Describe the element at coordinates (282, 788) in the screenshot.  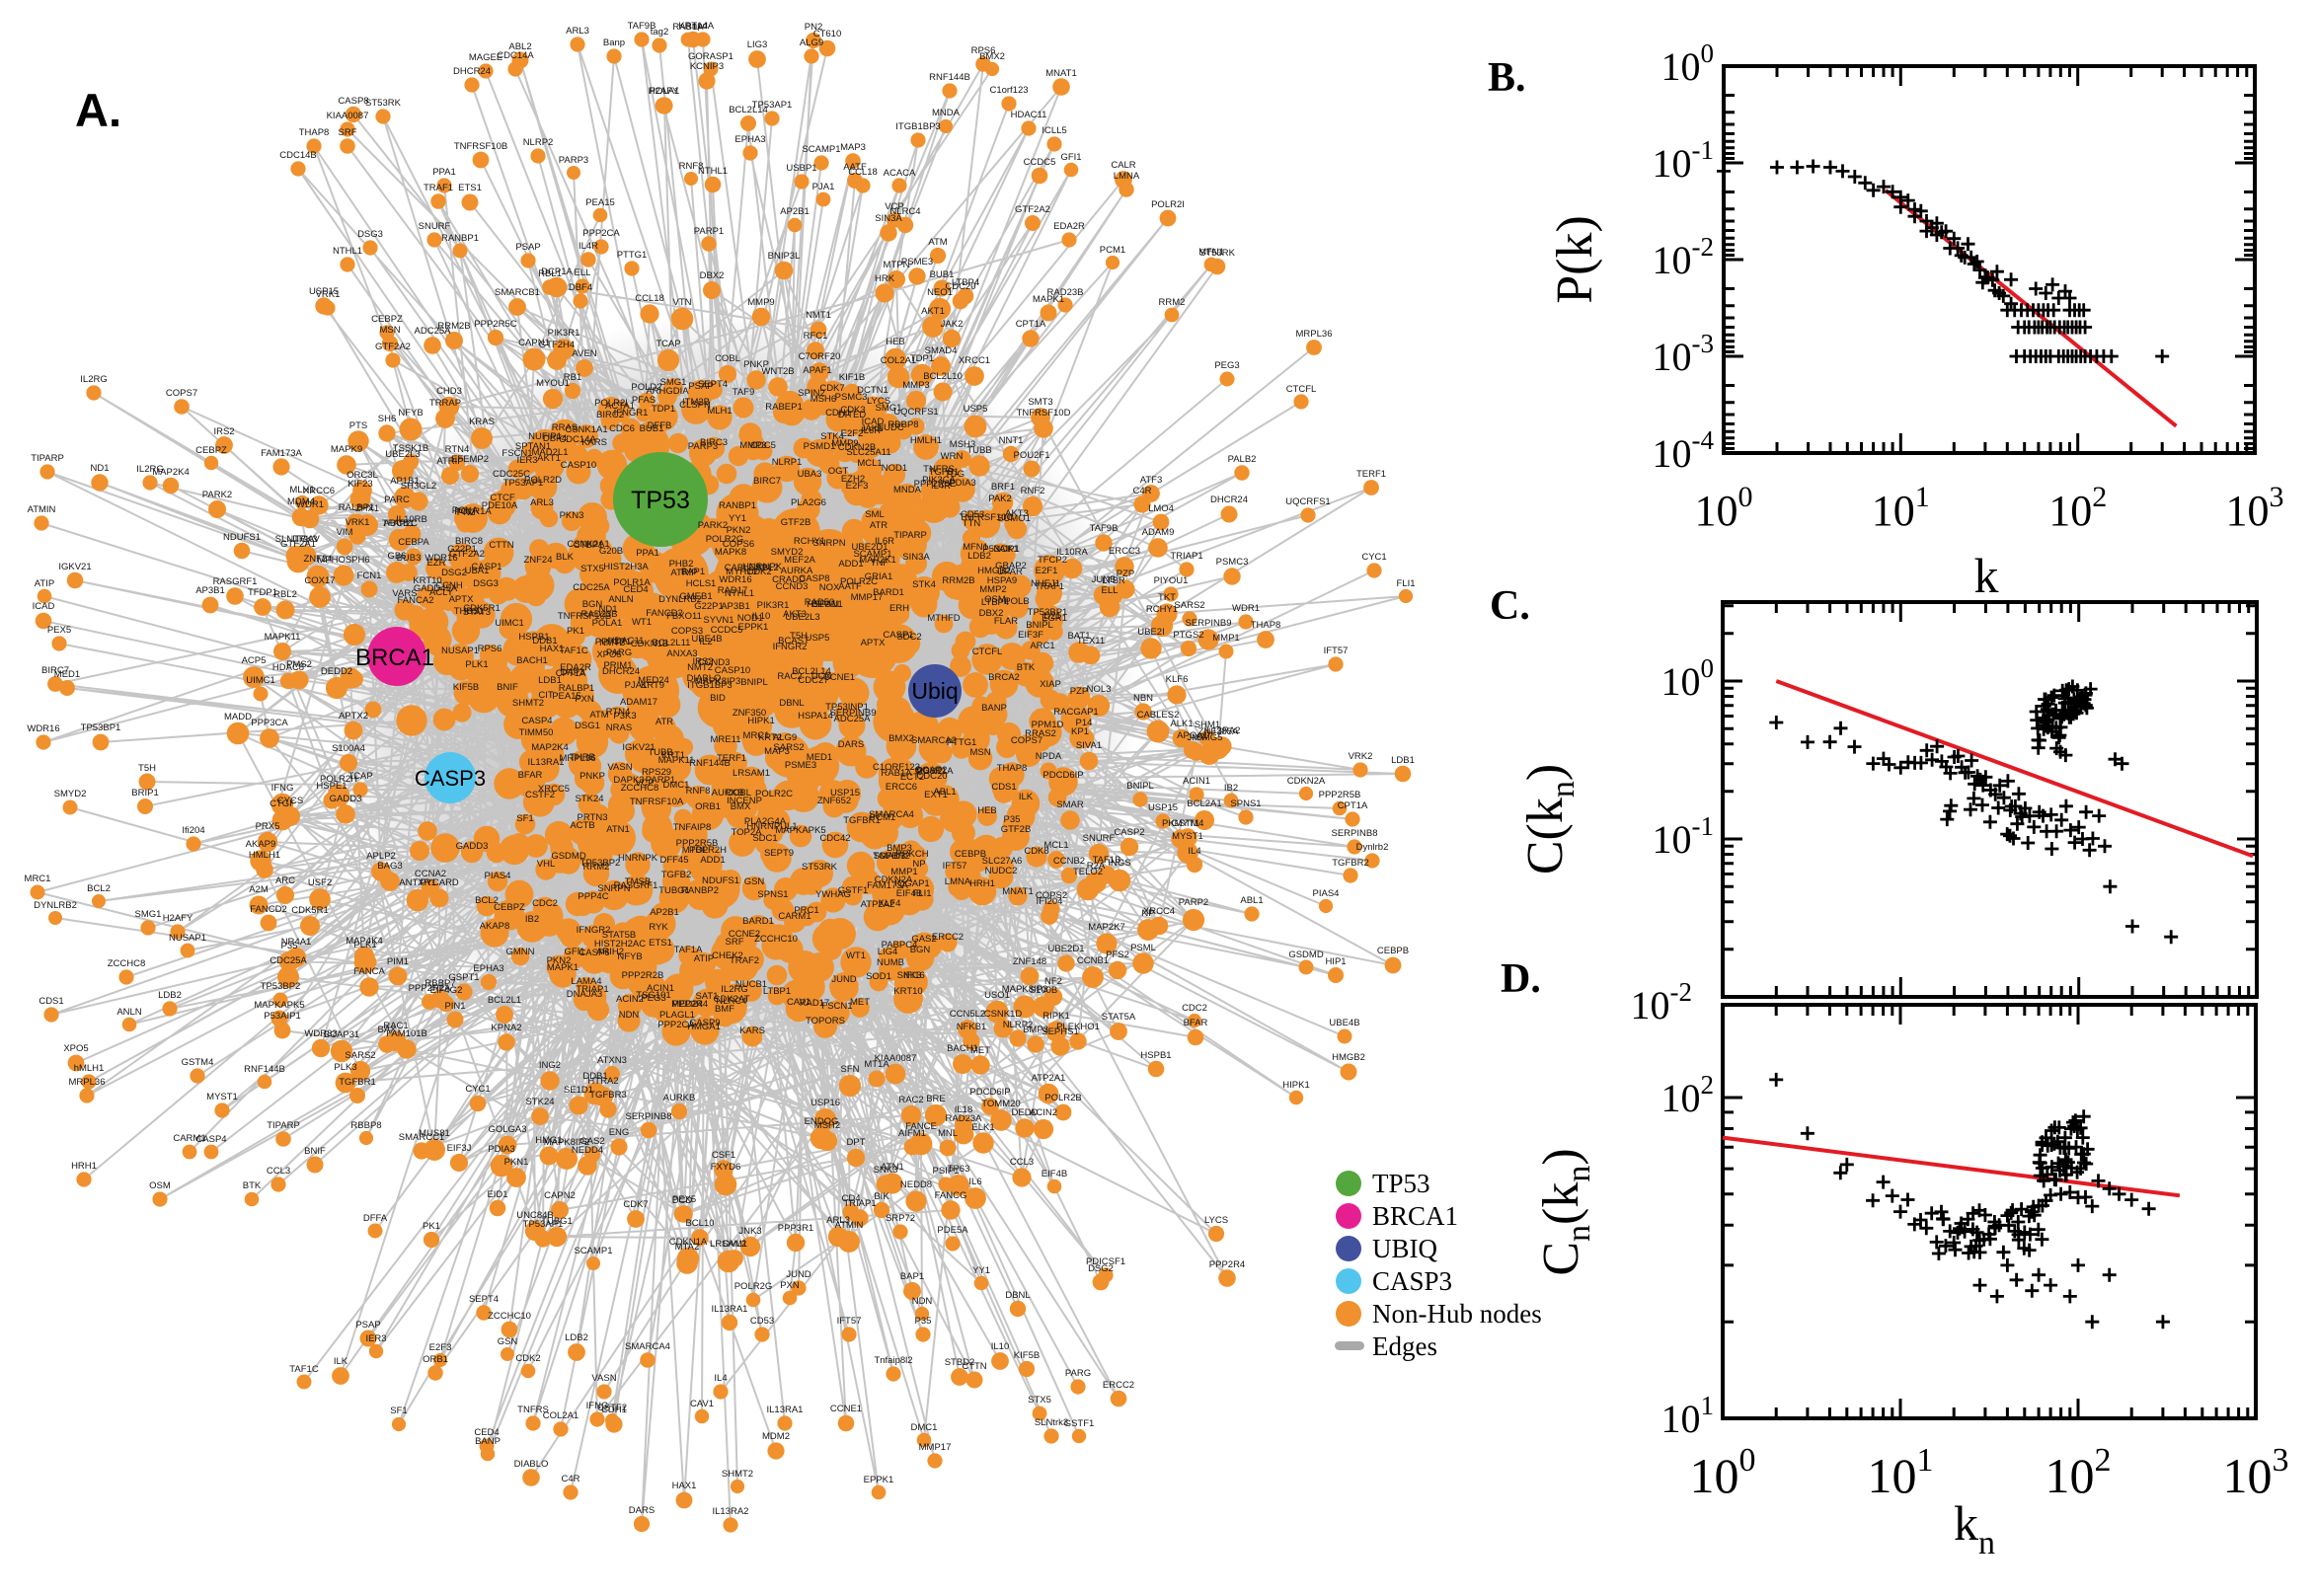
I see `svg-text: IFNG` at that location.